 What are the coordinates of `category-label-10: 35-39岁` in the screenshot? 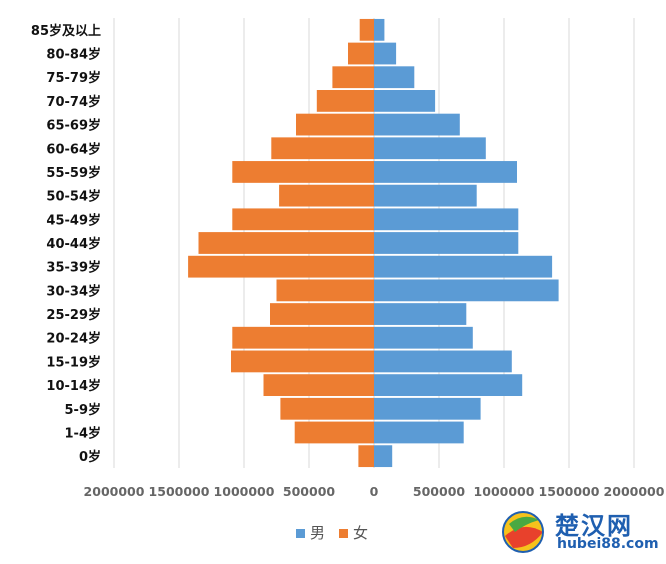 It's located at (73, 268).